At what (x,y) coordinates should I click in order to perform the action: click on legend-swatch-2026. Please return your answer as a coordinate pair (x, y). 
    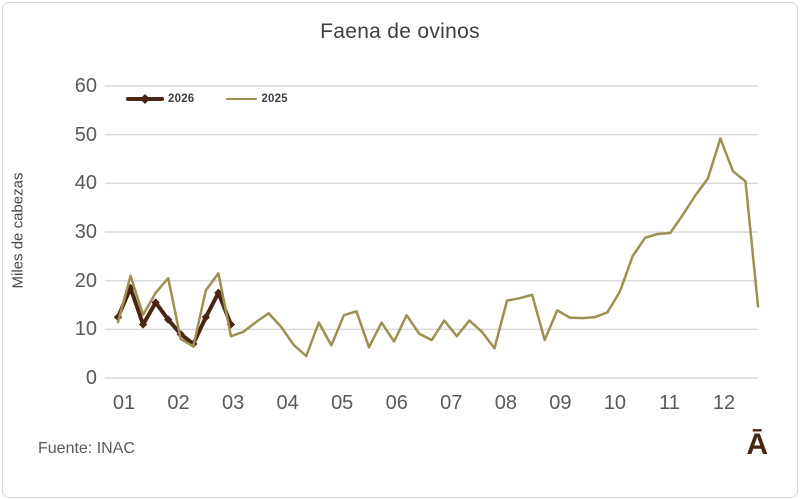
    Looking at the image, I should click on (145, 99).